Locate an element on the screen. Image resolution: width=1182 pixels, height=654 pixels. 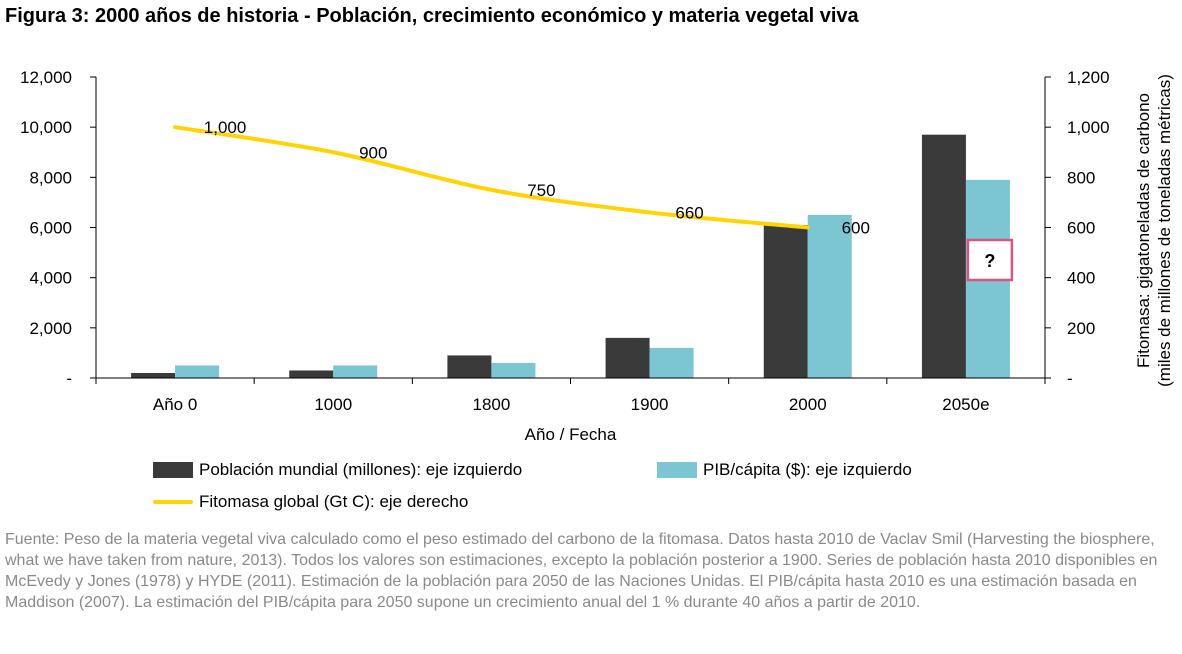
legend-swatch-gdp is located at coordinates (677, 470).